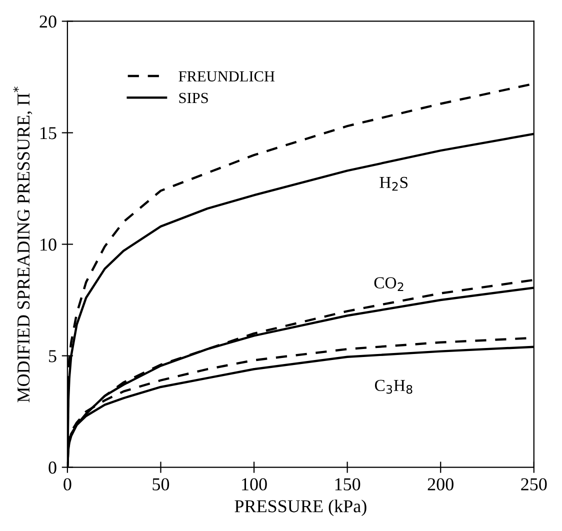 The width and height of the screenshot is (562, 531). What do you see at coordinates (441, 484) in the screenshot?
I see `x-tick-label: 200` at bounding box center [441, 484].